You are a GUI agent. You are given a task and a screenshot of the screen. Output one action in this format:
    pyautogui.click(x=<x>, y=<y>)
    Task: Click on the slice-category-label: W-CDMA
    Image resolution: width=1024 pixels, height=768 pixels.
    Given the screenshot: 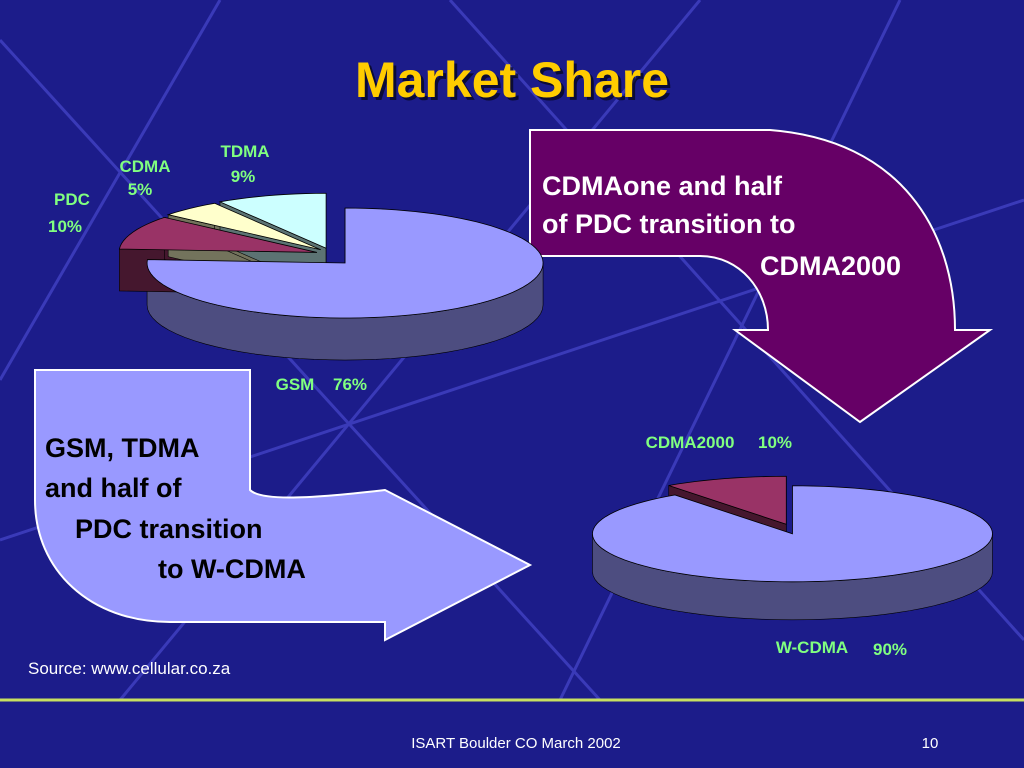 What is the action you would take?
    pyautogui.click(x=812, y=647)
    